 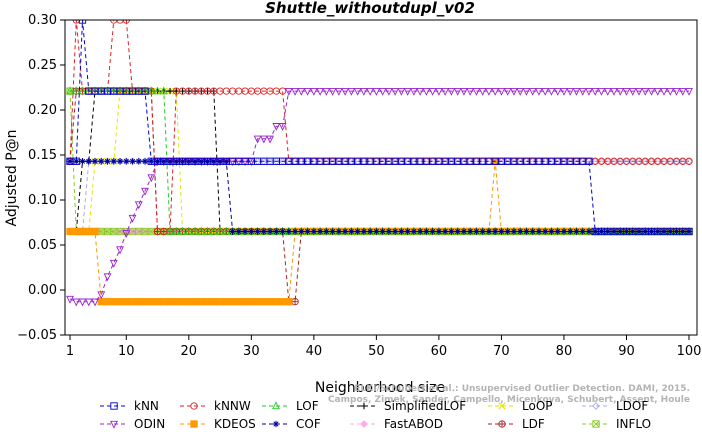 I want to click on legend-label: LDOF, so click(x=632, y=406).